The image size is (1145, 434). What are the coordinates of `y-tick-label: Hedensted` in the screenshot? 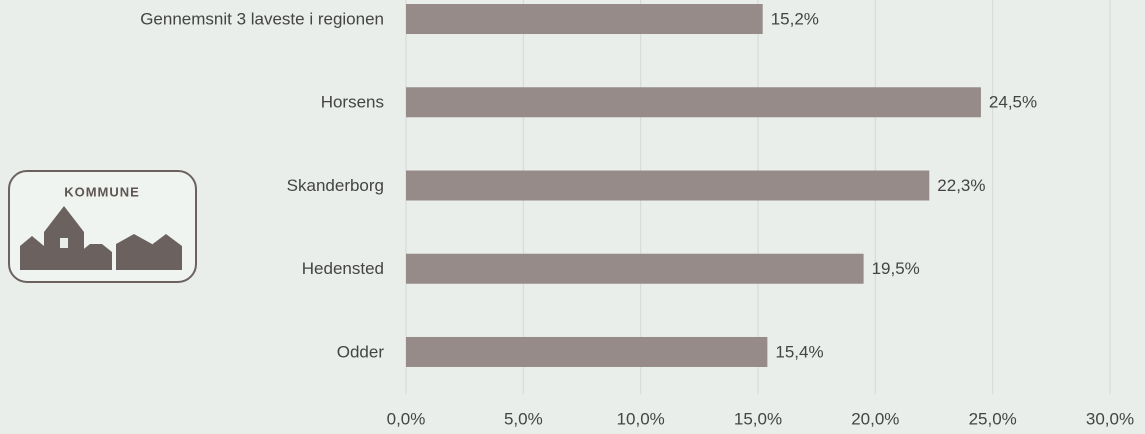 It's located at (343, 268).